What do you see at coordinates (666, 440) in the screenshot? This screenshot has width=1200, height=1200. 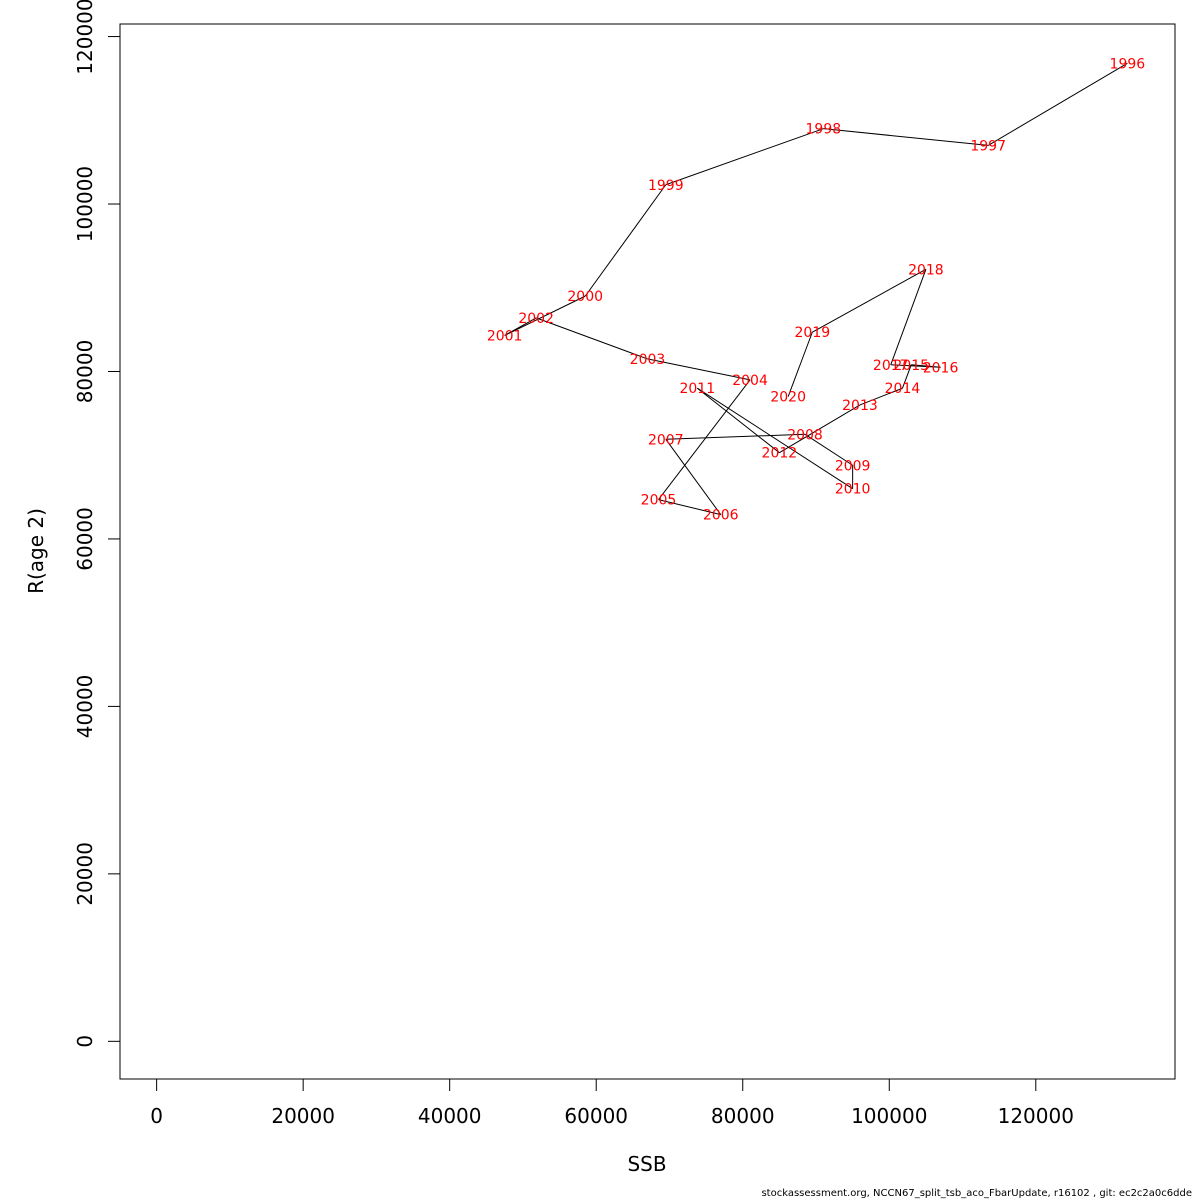 I see `year-point-label: 2007` at bounding box center [666, 440].